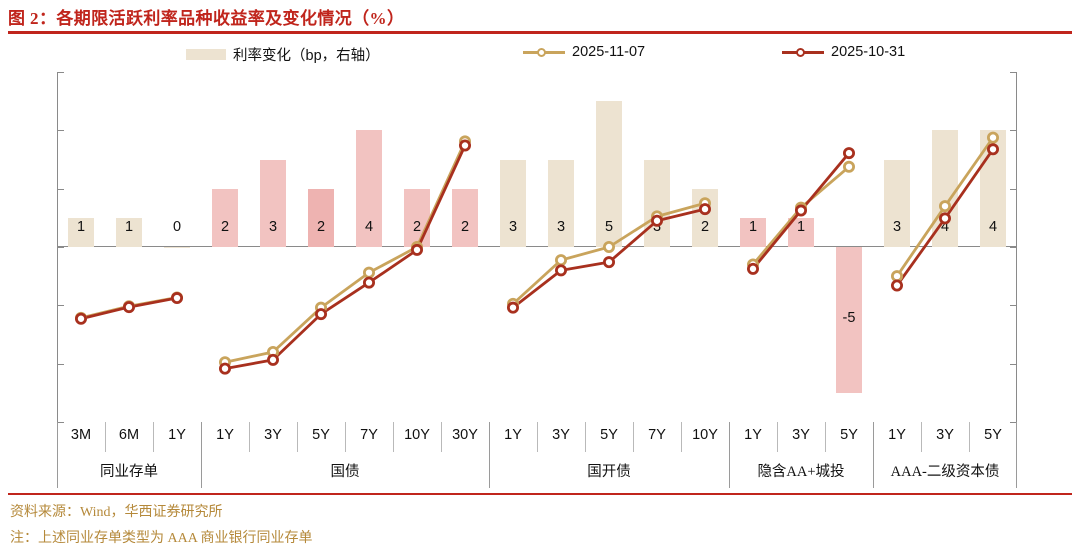  I want to click on baseline-zero, so click(537, 246).